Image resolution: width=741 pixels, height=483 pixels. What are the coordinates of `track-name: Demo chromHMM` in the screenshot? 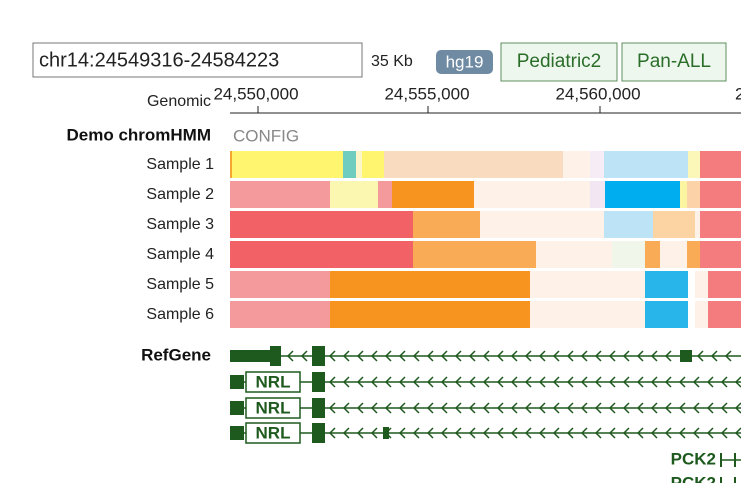 It's located at (138, 134).